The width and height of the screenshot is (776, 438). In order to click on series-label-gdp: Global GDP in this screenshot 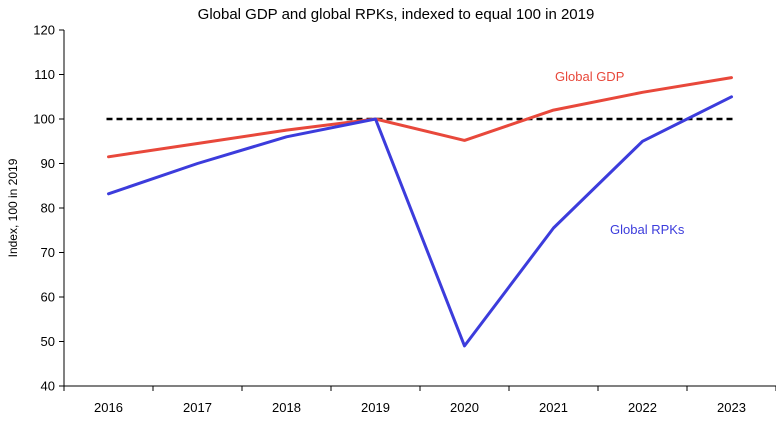, I will do `click(589, 76)`.